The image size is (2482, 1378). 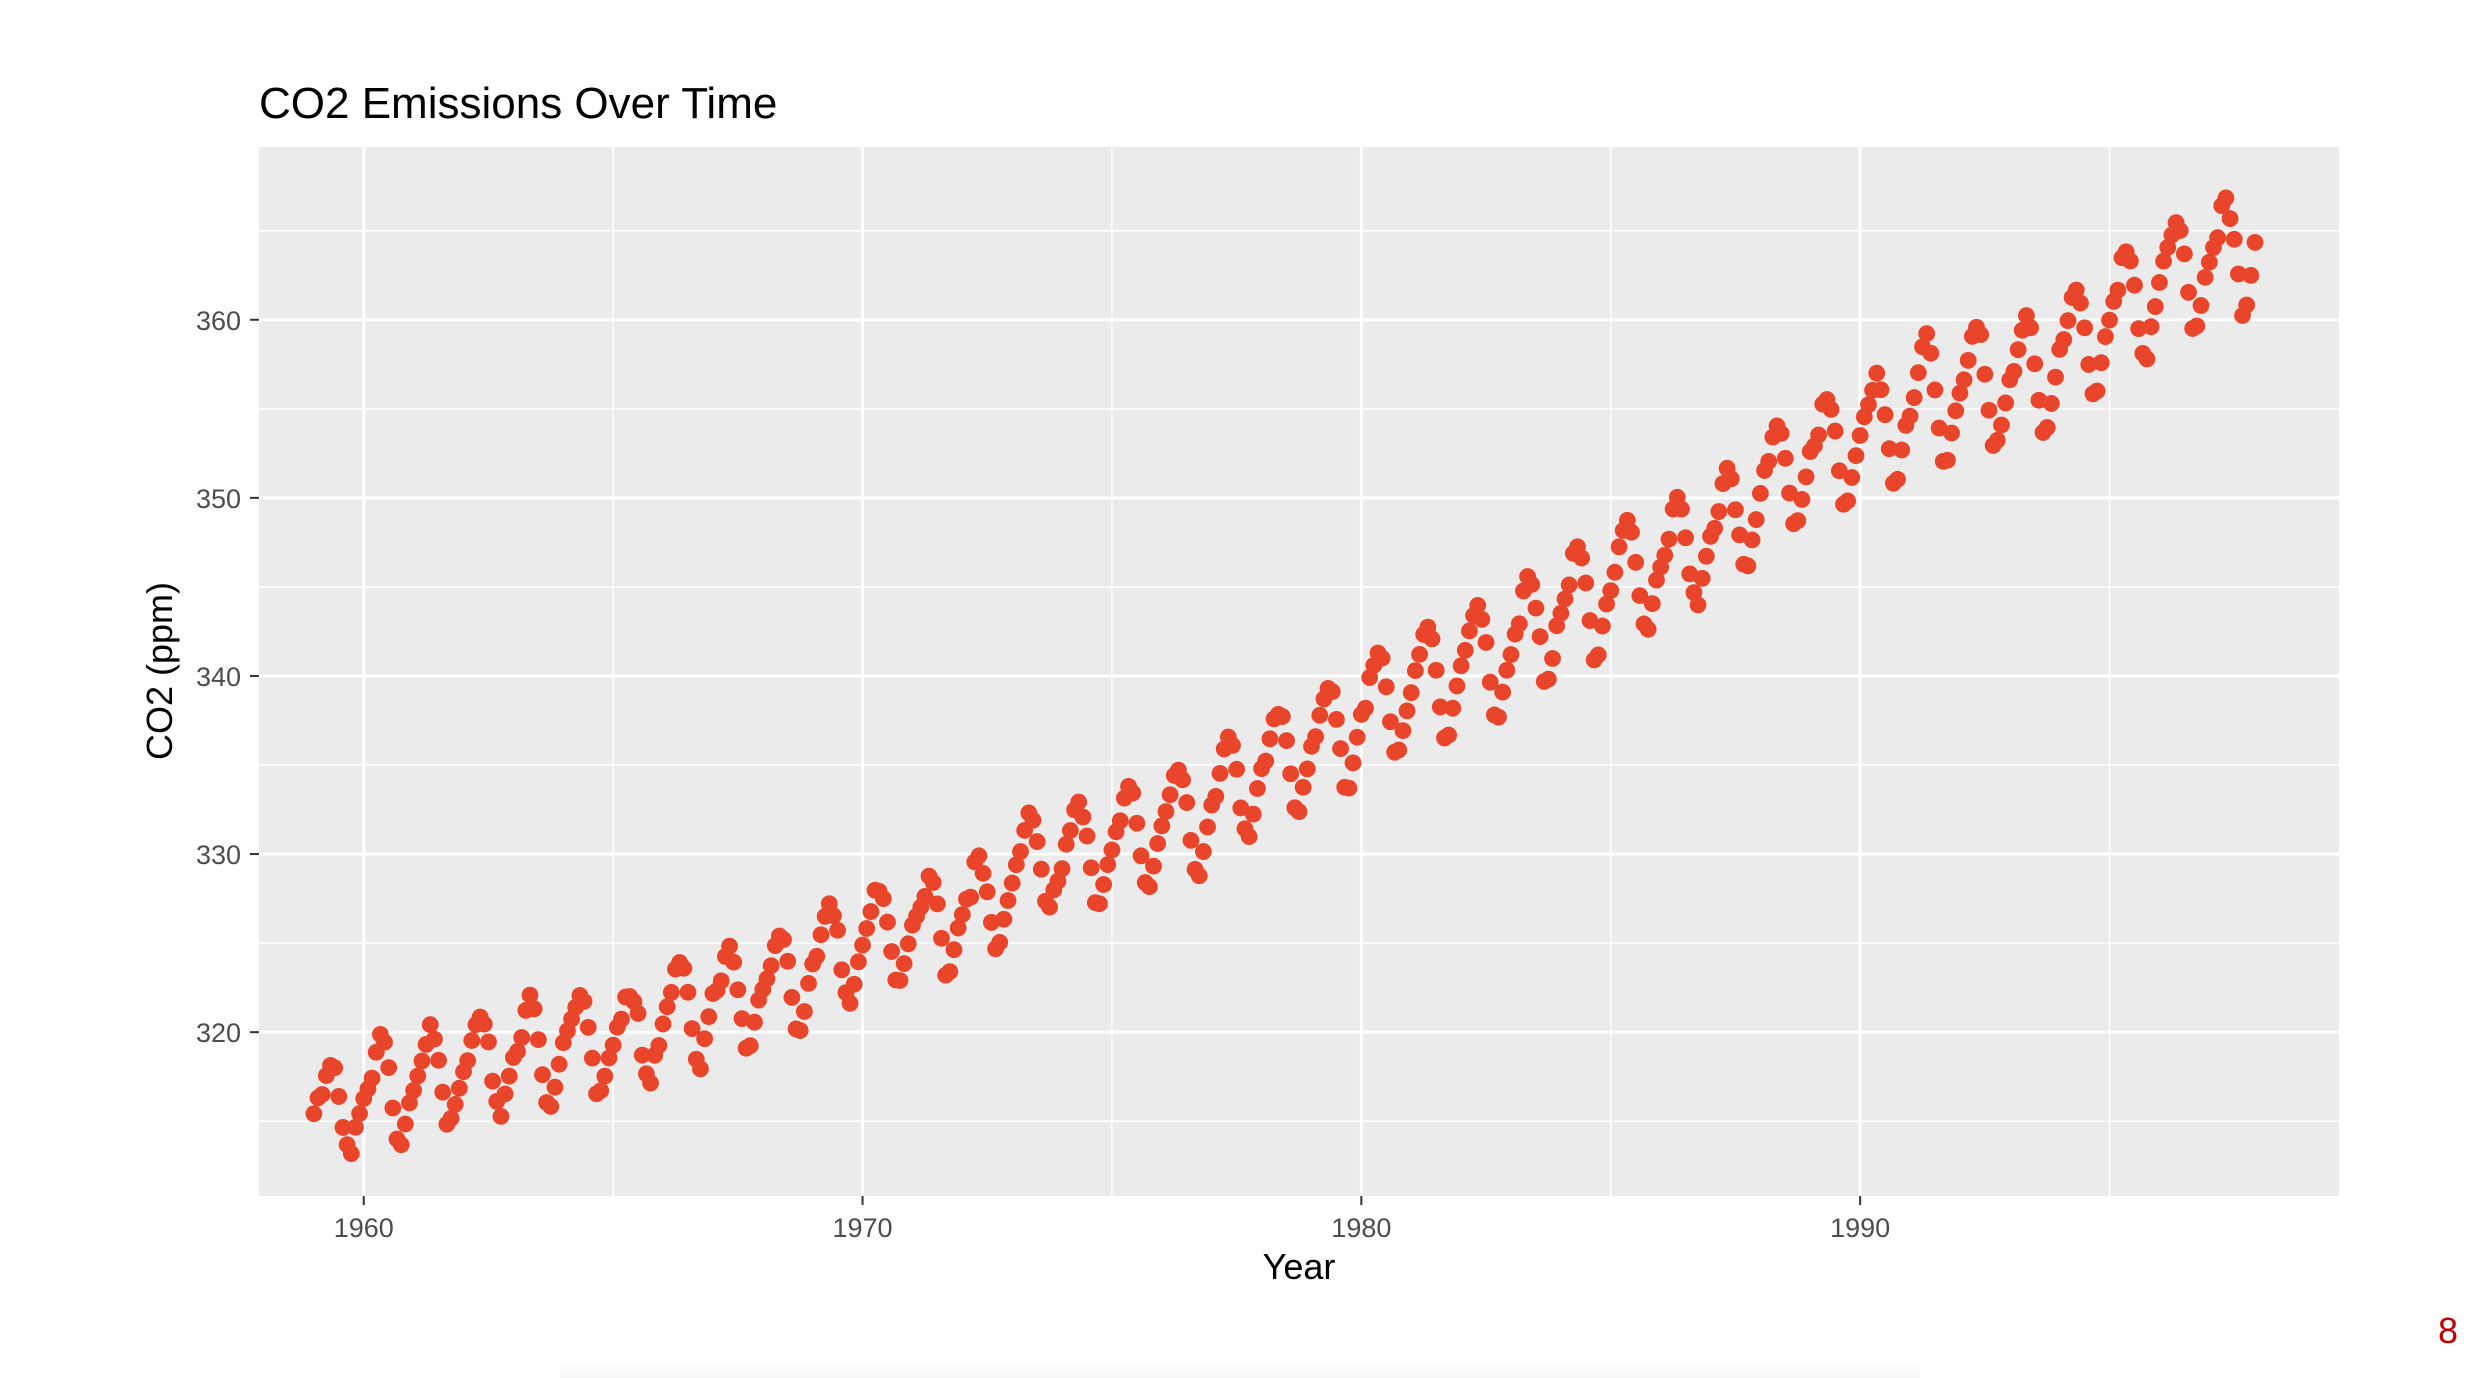 What do you see at coordinates (218, 677) in the screenshot?
I see `y-tick-label: 340` at bounding box center [218, 677].